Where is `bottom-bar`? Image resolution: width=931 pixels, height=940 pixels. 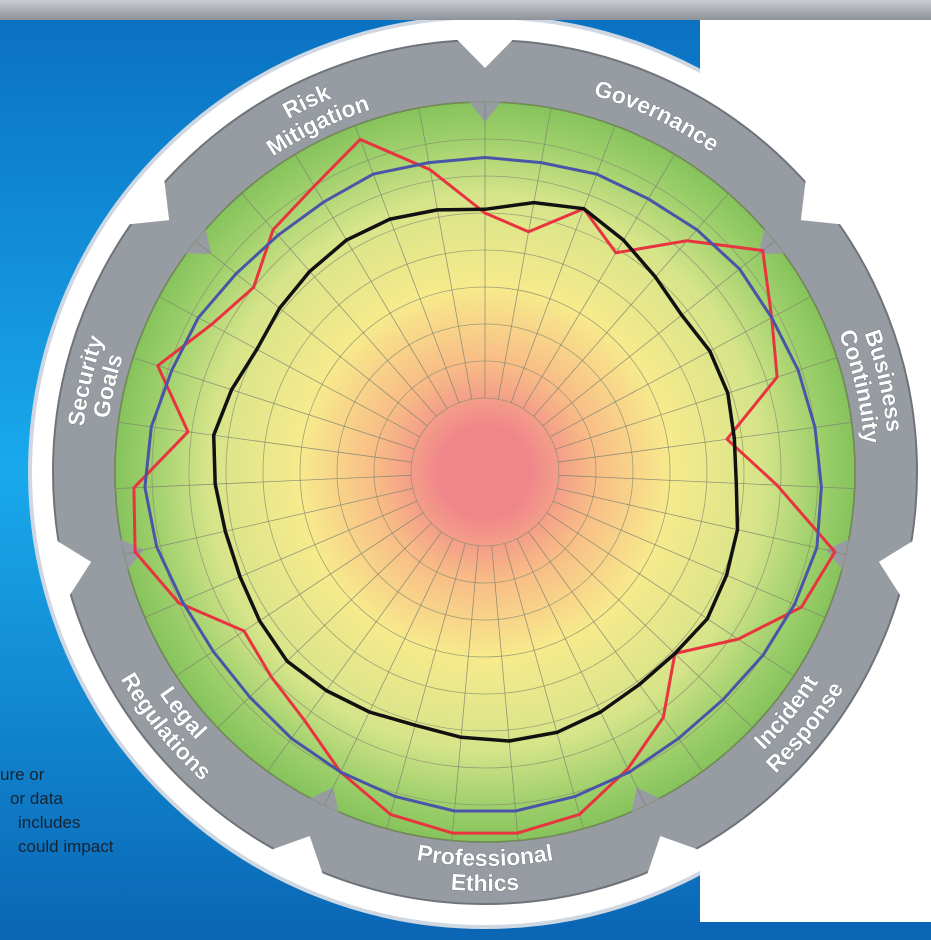 bottom-bar is located at coordinates (465, 931).